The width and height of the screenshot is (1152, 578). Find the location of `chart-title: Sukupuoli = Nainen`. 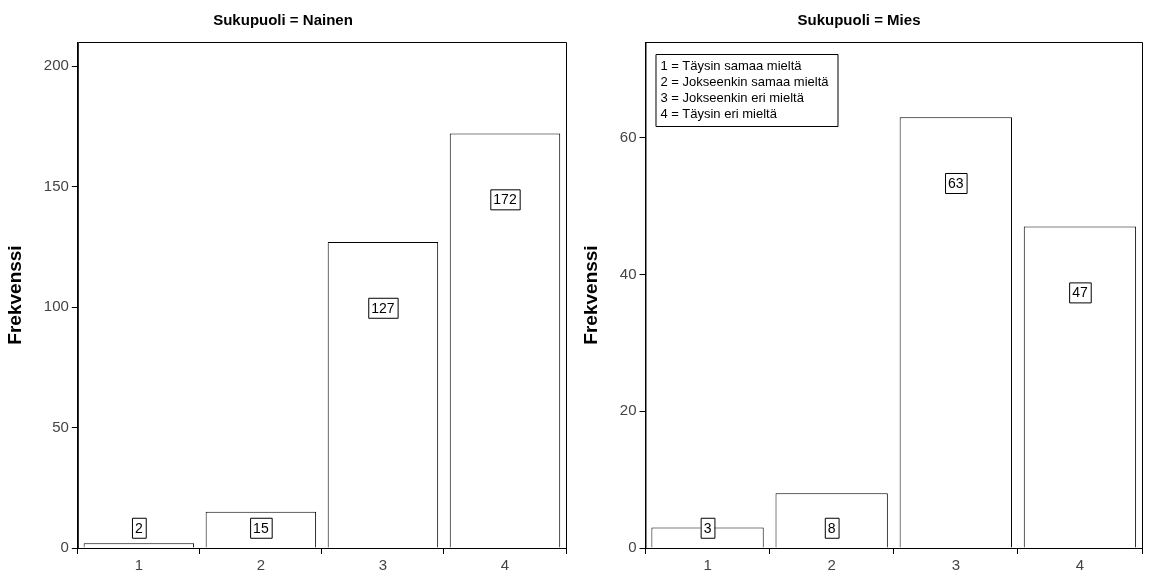

chart-title: Sukupuoli = Nainen is located at coordinates (283, 20).